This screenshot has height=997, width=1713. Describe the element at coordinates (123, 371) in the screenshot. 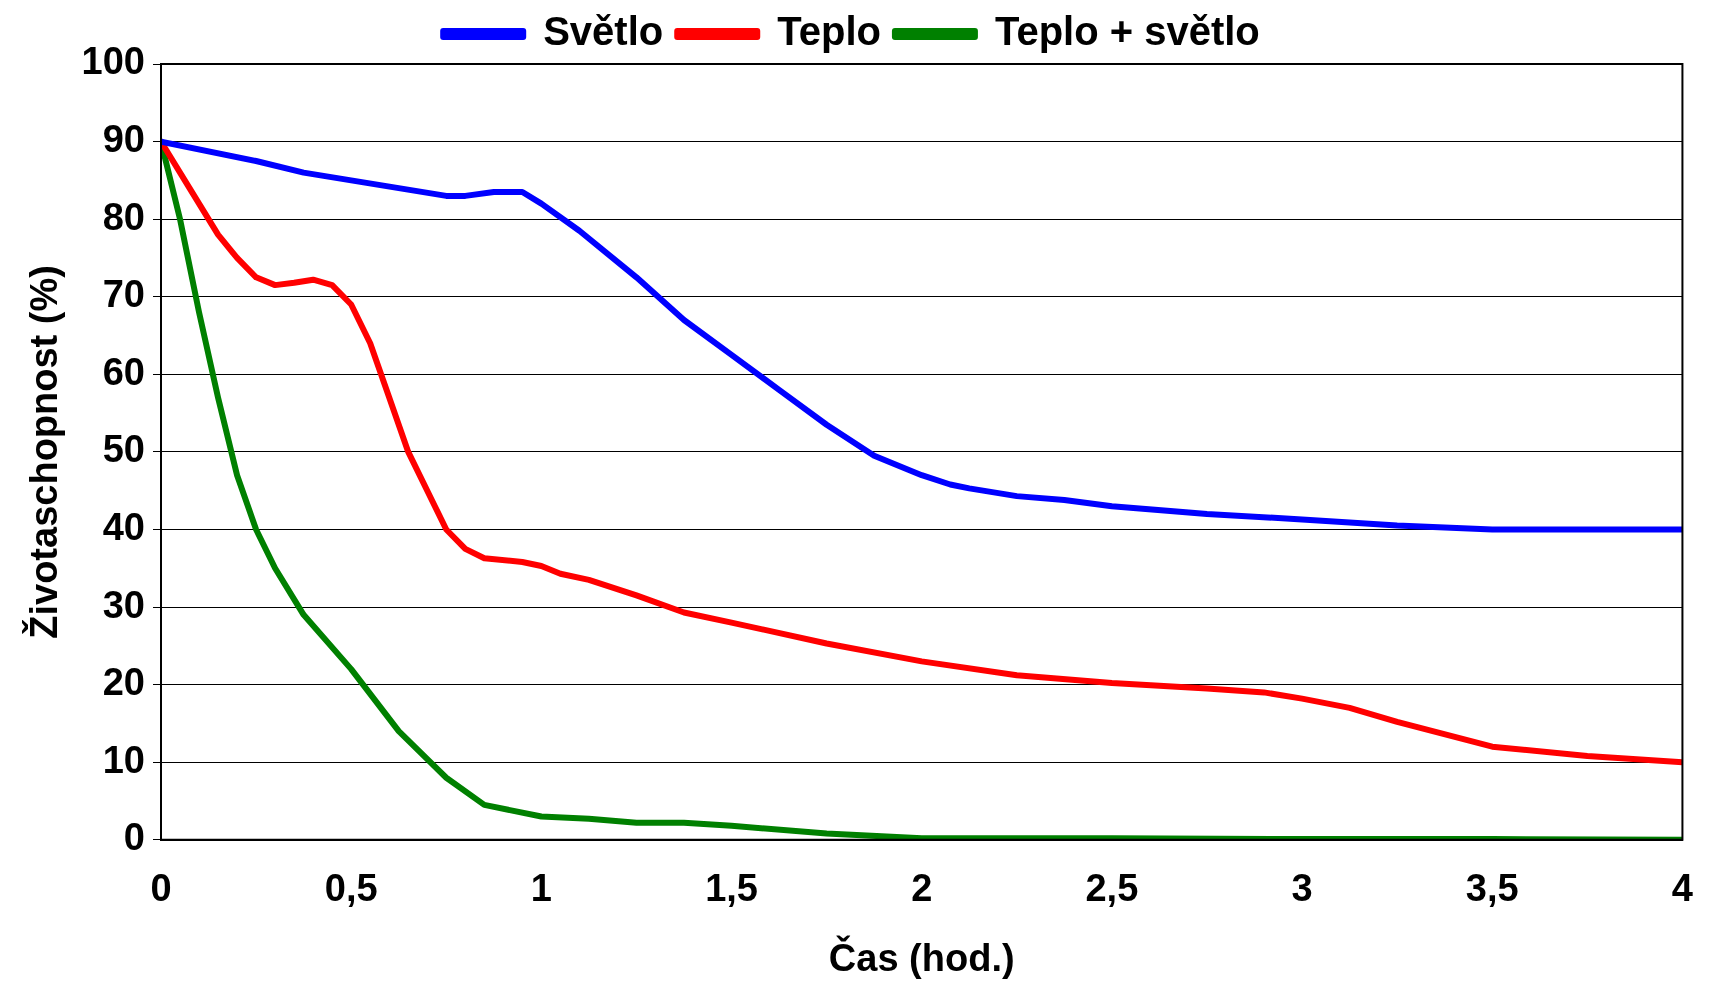

I see `y-tick-label: 60` at that location.